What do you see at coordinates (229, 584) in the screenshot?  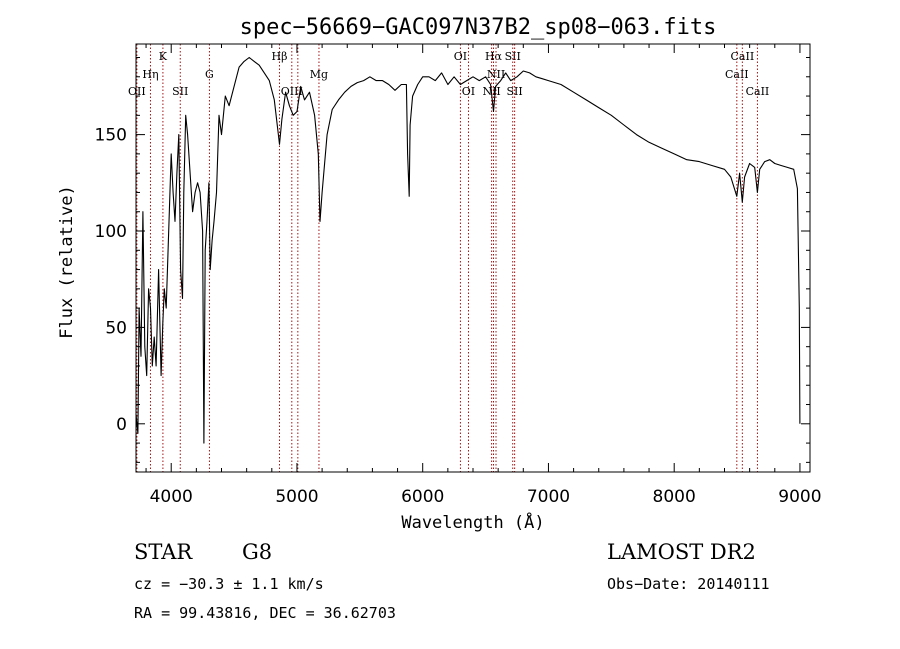 I see `redshift-velocity: cz = −30.3 ± 1.1 km/s` at bounding box center [229, 584].